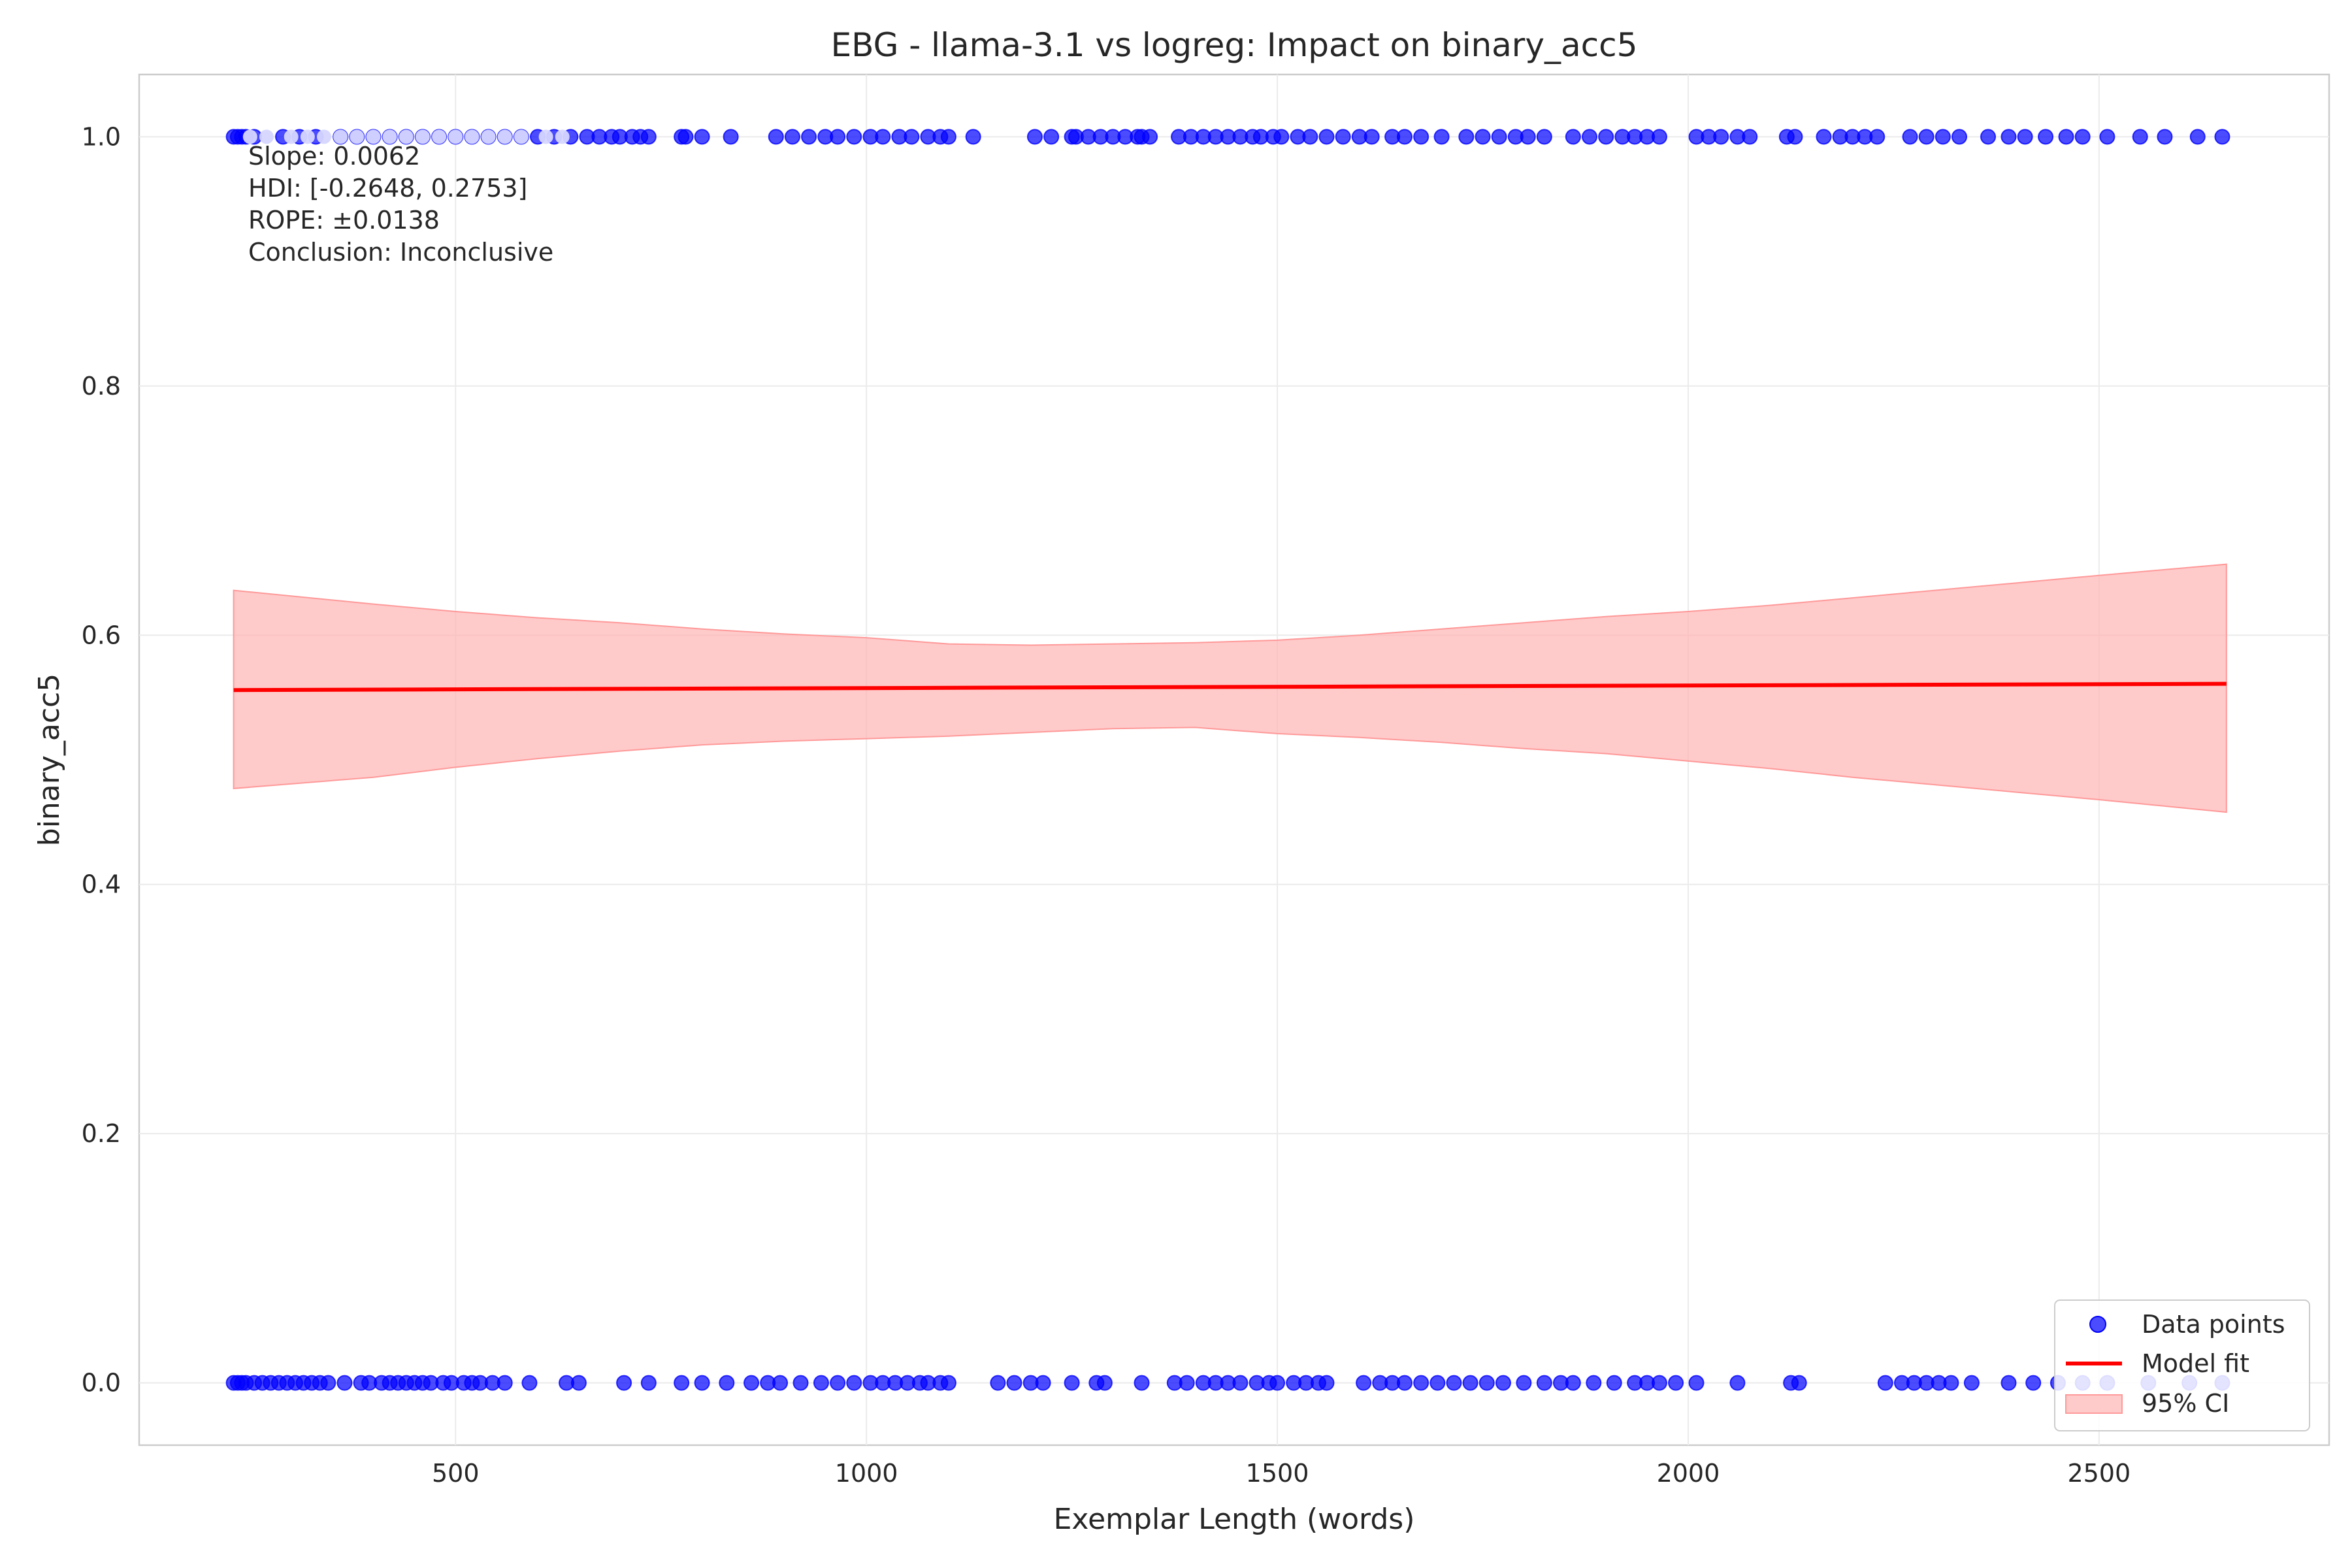 The height and width of the screenshot is (1568, 2352). Describe the element at coordinates (101, 884) in the screenshot. I see `y-tick-label: 0.4` at that location.